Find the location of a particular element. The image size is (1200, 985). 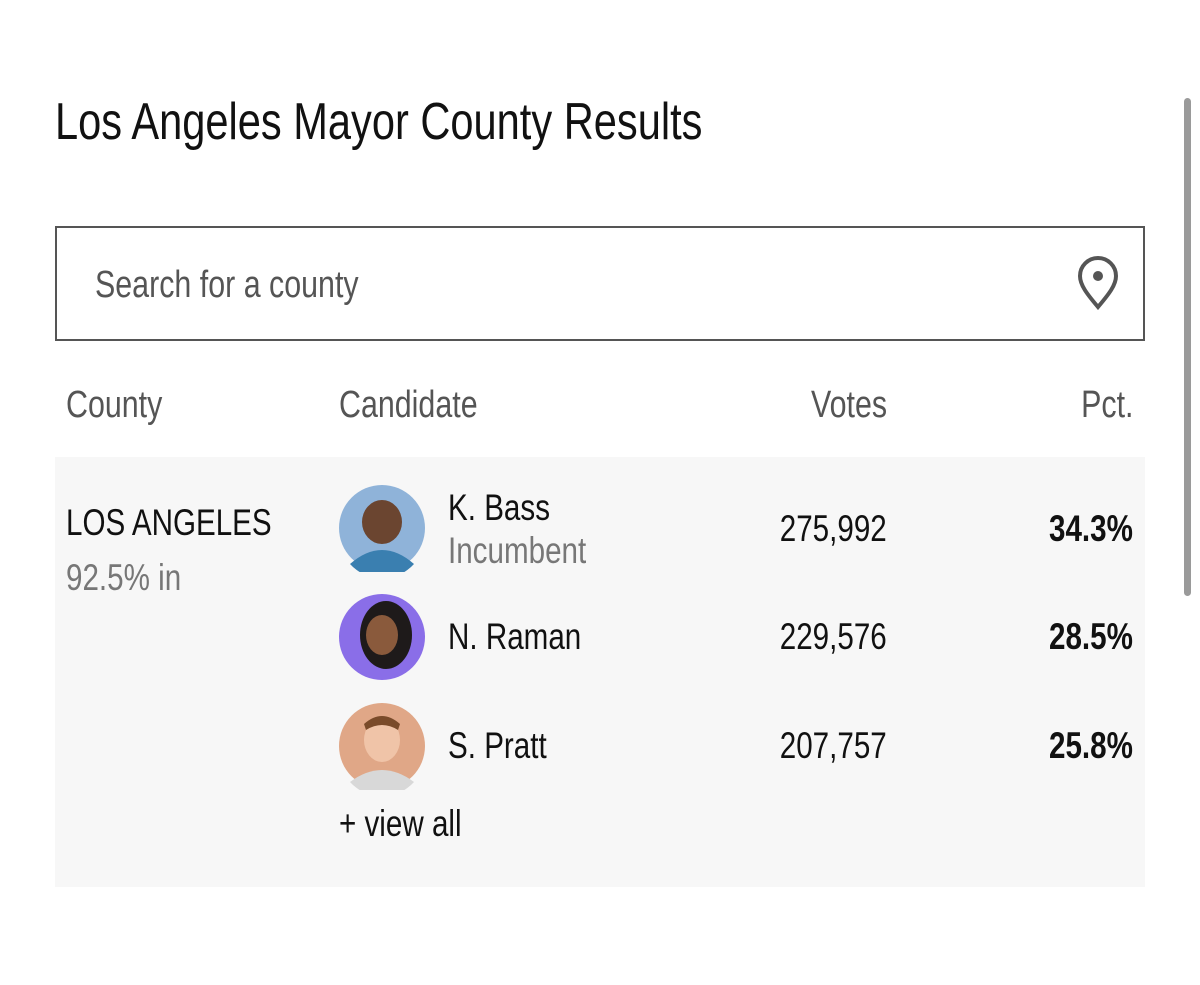

pin-outline is located at coordinates (1098, 283).